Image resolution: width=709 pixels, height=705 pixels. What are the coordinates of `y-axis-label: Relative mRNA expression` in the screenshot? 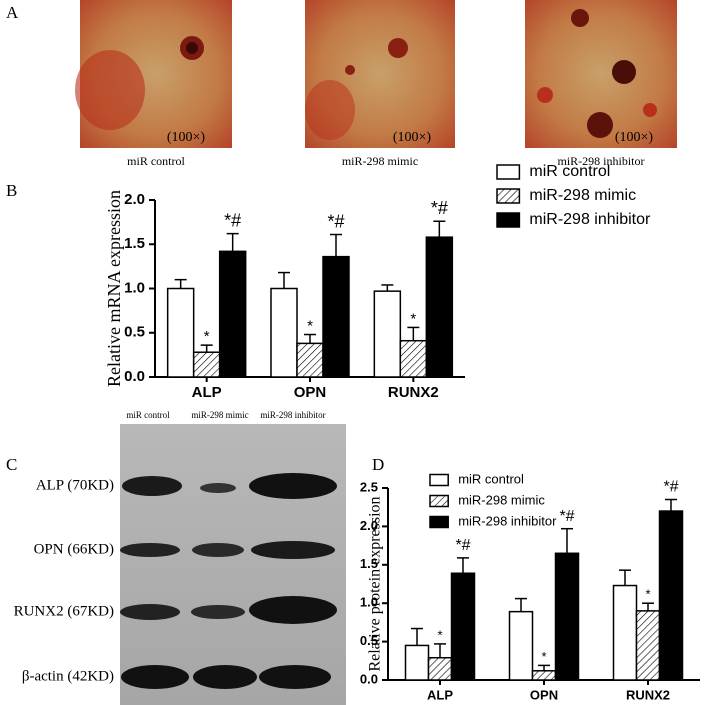 It's located at (114, 288).